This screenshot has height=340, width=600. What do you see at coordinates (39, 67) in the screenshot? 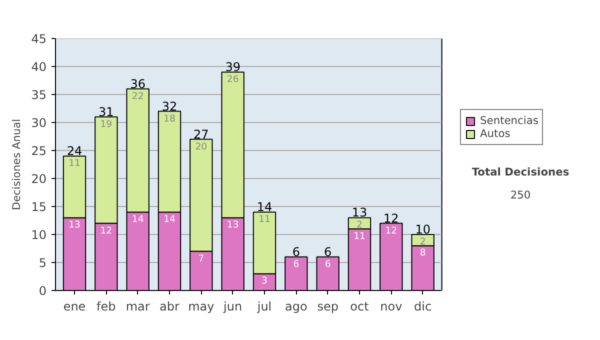
I see `y-tick-label: 40` at bounding box center [39, 67].